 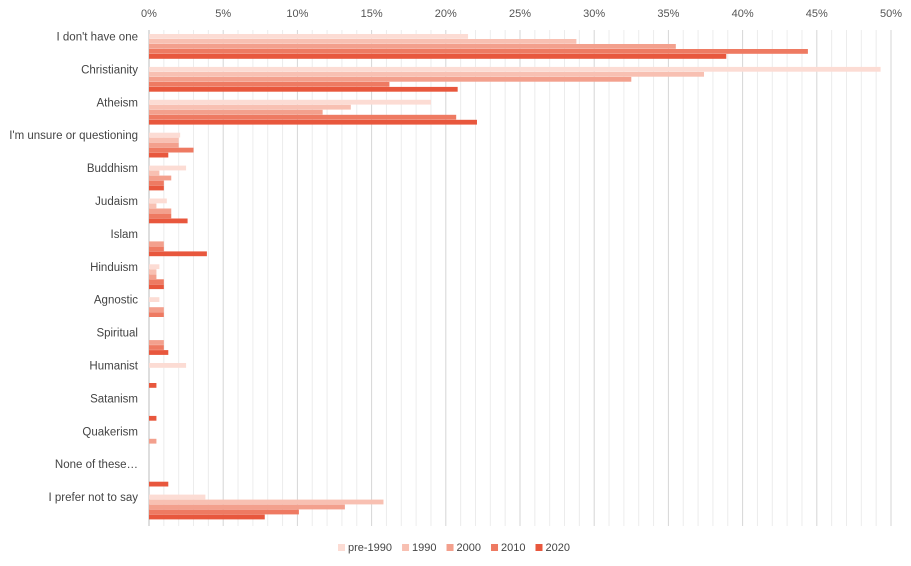 I want to click on bar-atheism-2000, so click(x=236, y=112).